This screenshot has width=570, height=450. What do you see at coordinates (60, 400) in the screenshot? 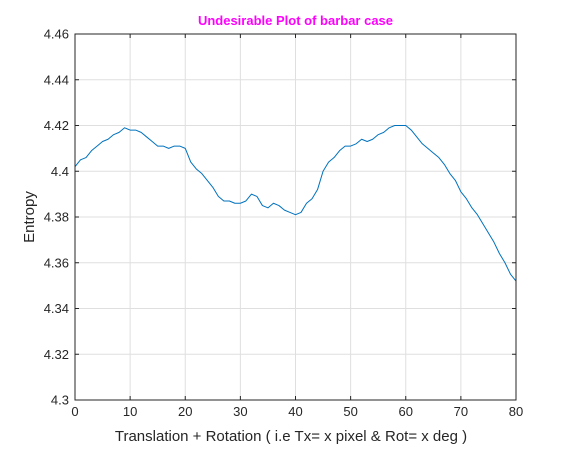
I see `y-tick-label: 4.3` at bounding box center [60, 400].